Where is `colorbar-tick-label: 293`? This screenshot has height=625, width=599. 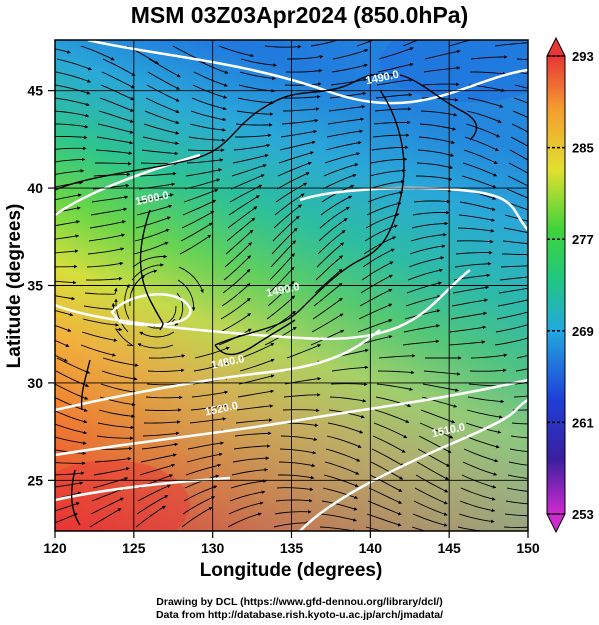
colorbar-tick-label: 293 is located at coordinates (583, 56).